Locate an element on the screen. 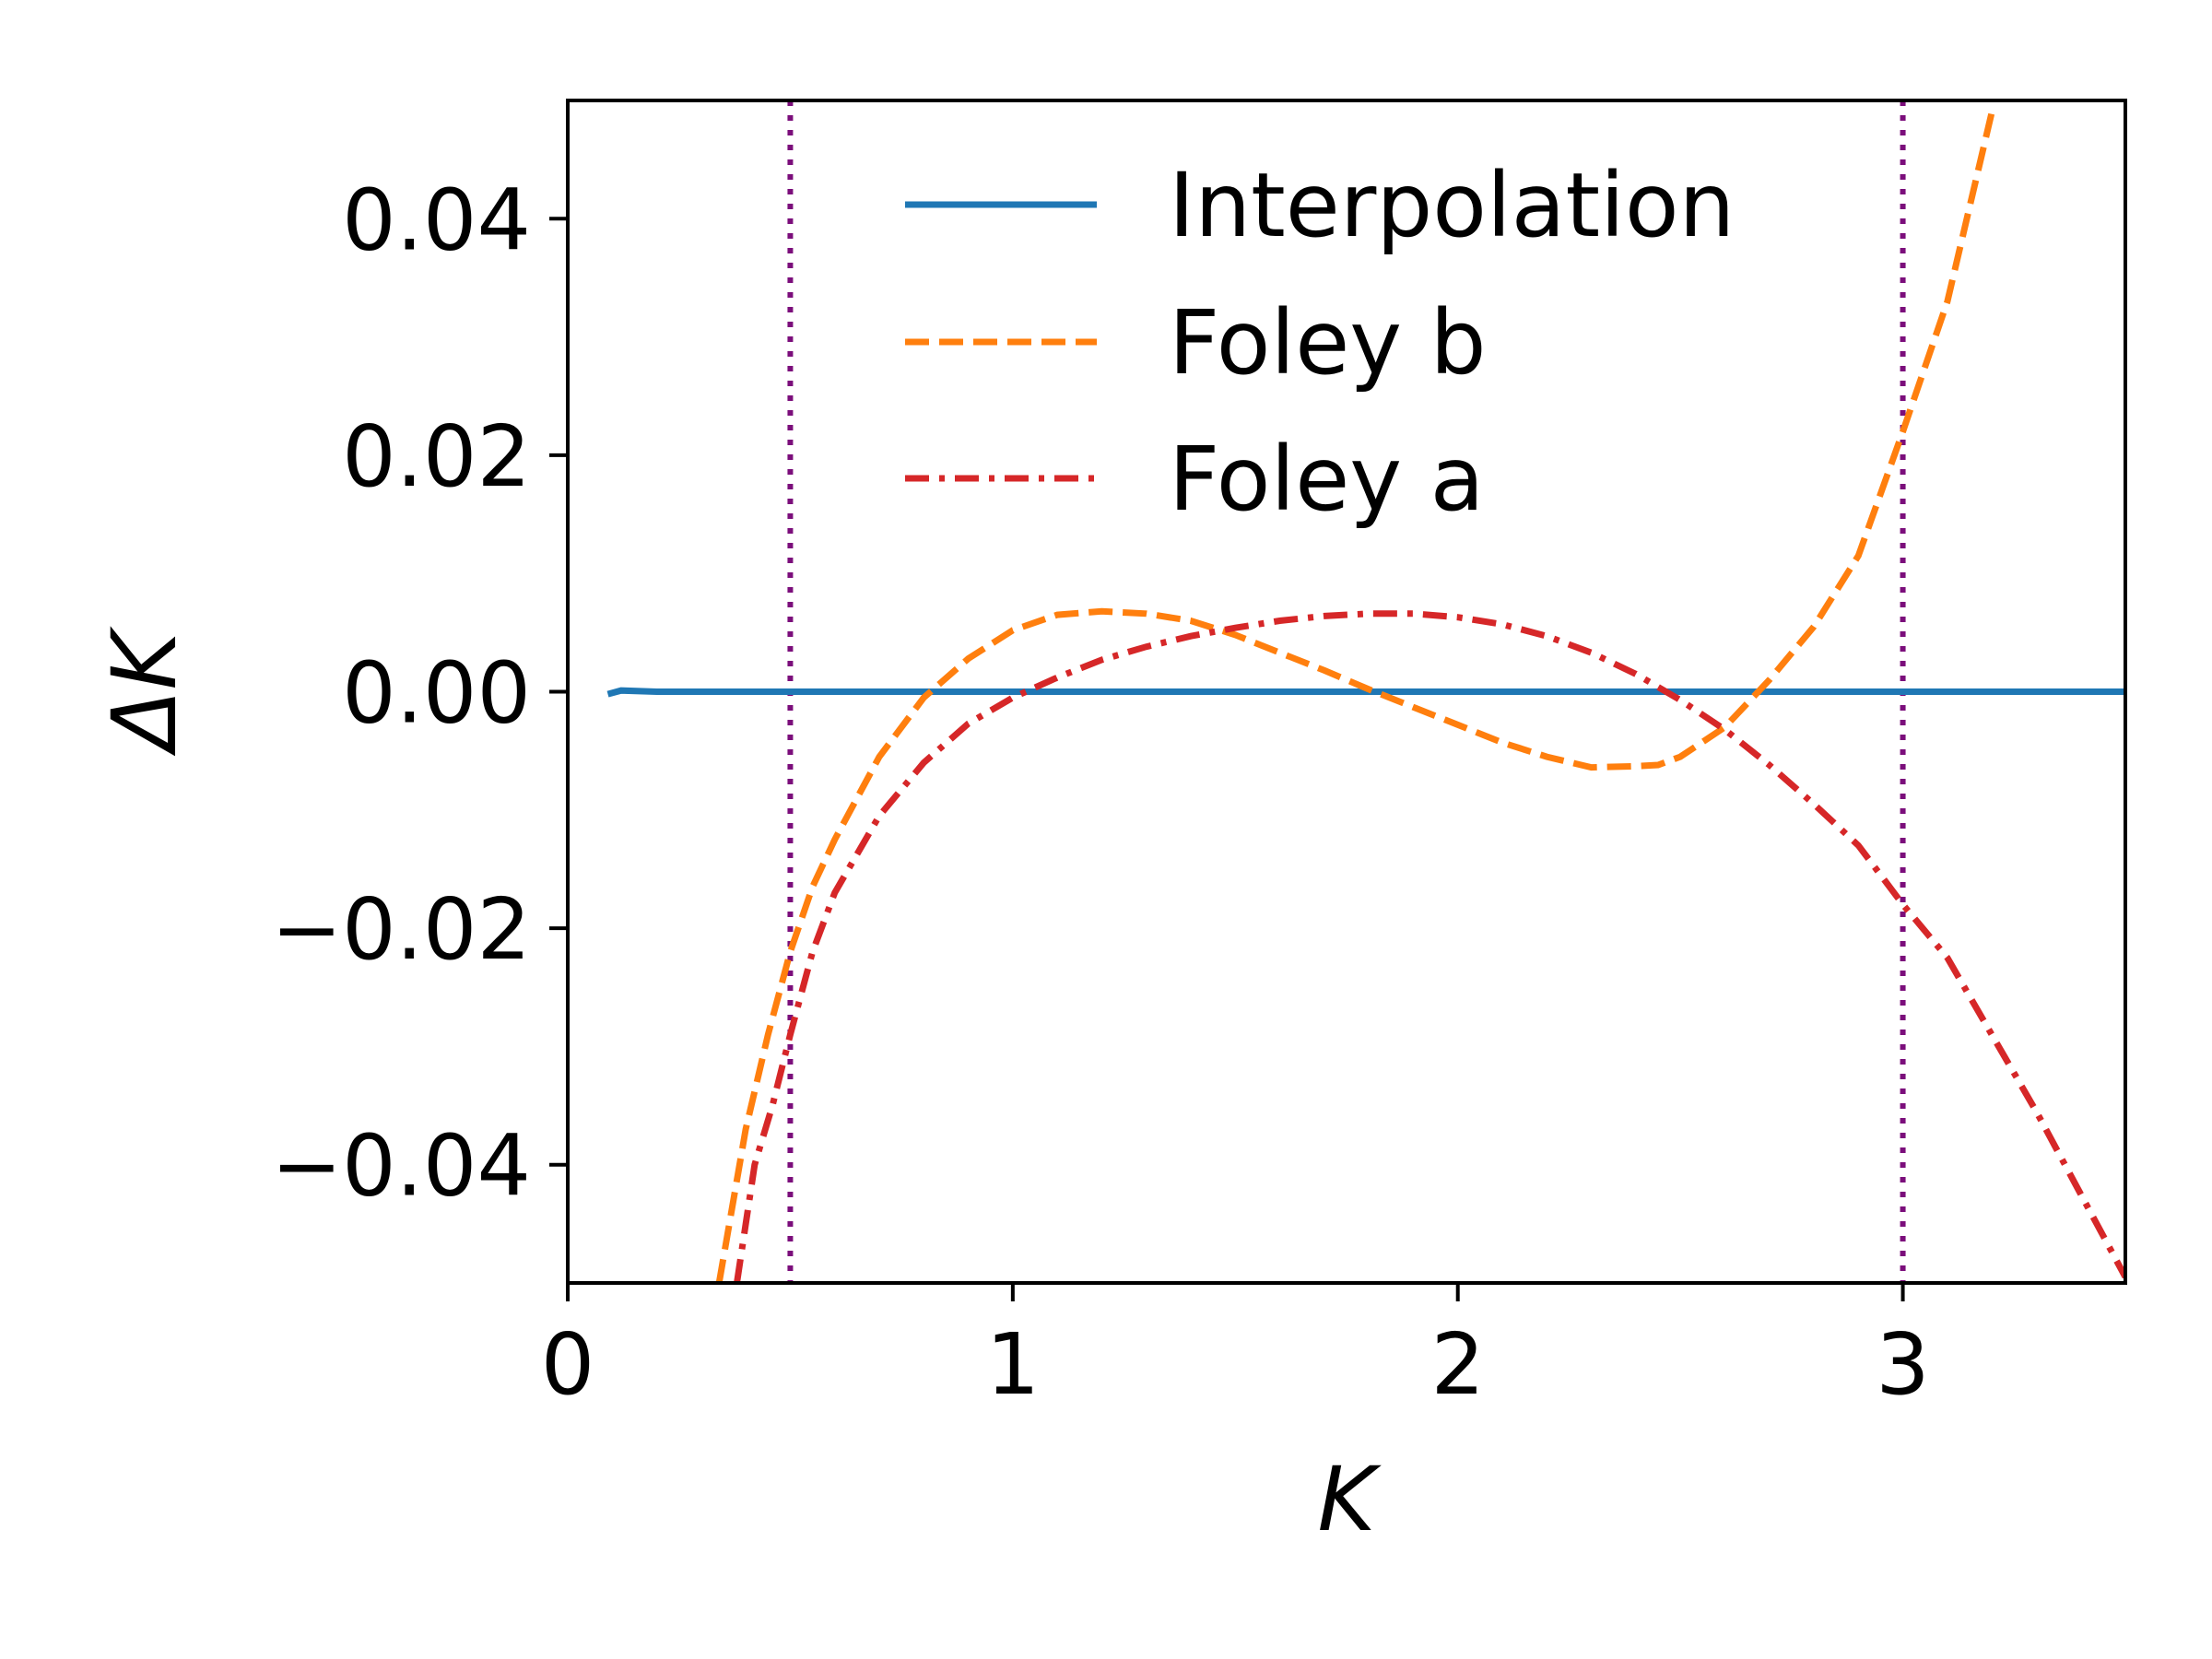  y-tick-label: 0.02 is located at coordinates (436, 456).